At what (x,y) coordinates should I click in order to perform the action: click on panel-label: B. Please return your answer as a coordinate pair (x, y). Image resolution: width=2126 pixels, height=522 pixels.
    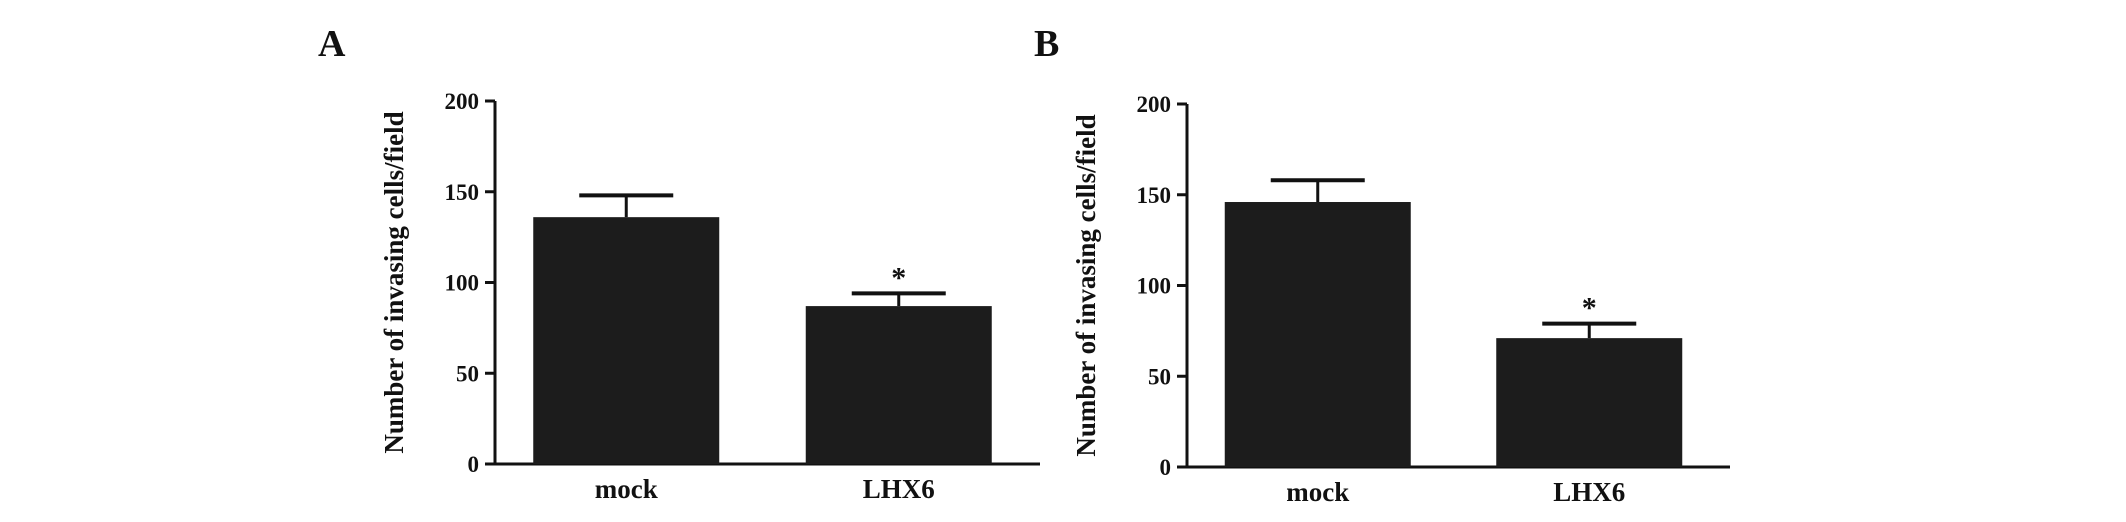
    Looking at the image, I should click on (1047, 44).